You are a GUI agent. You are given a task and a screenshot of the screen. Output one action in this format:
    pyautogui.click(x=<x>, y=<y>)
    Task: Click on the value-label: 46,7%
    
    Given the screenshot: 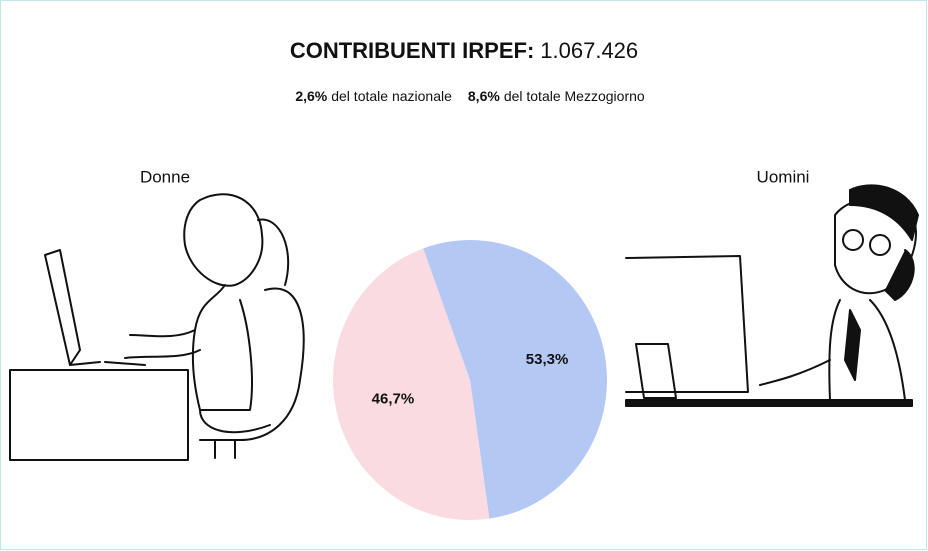 What is the action you would take?
    pyautogui.click(x=393, y=399)
    